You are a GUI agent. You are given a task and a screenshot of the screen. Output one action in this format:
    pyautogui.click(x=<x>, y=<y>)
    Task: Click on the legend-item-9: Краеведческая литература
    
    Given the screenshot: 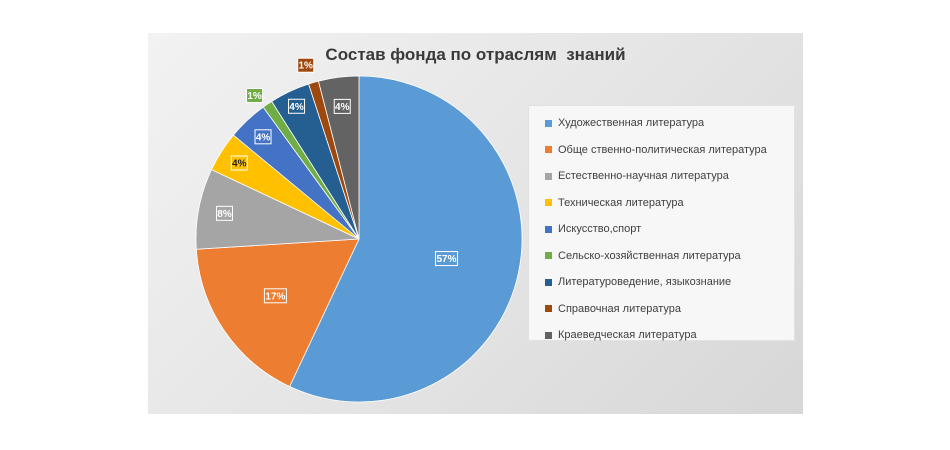 What is the action you would take?
    pyautogui.click(x=669, y=335)
    